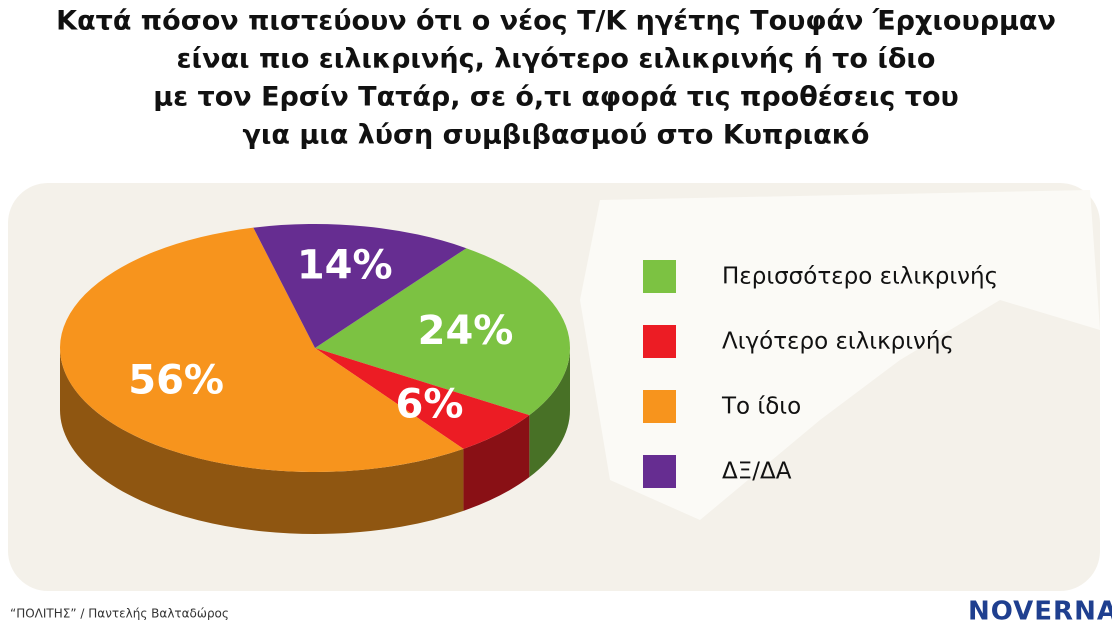 This screenshot has height=632, width=1112. Describe the element at coordinates (757, 472) in the screenshot. I see `legend-label: ΔΞ/ΔΑ` at that location.